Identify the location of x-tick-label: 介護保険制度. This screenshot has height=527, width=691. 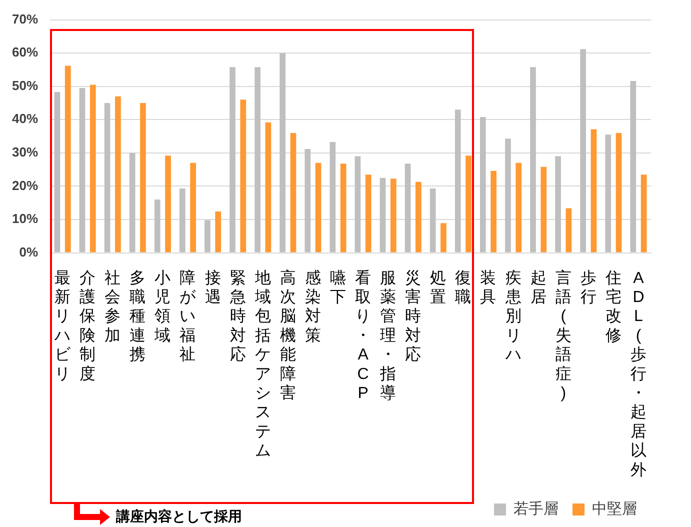
(88, 326).